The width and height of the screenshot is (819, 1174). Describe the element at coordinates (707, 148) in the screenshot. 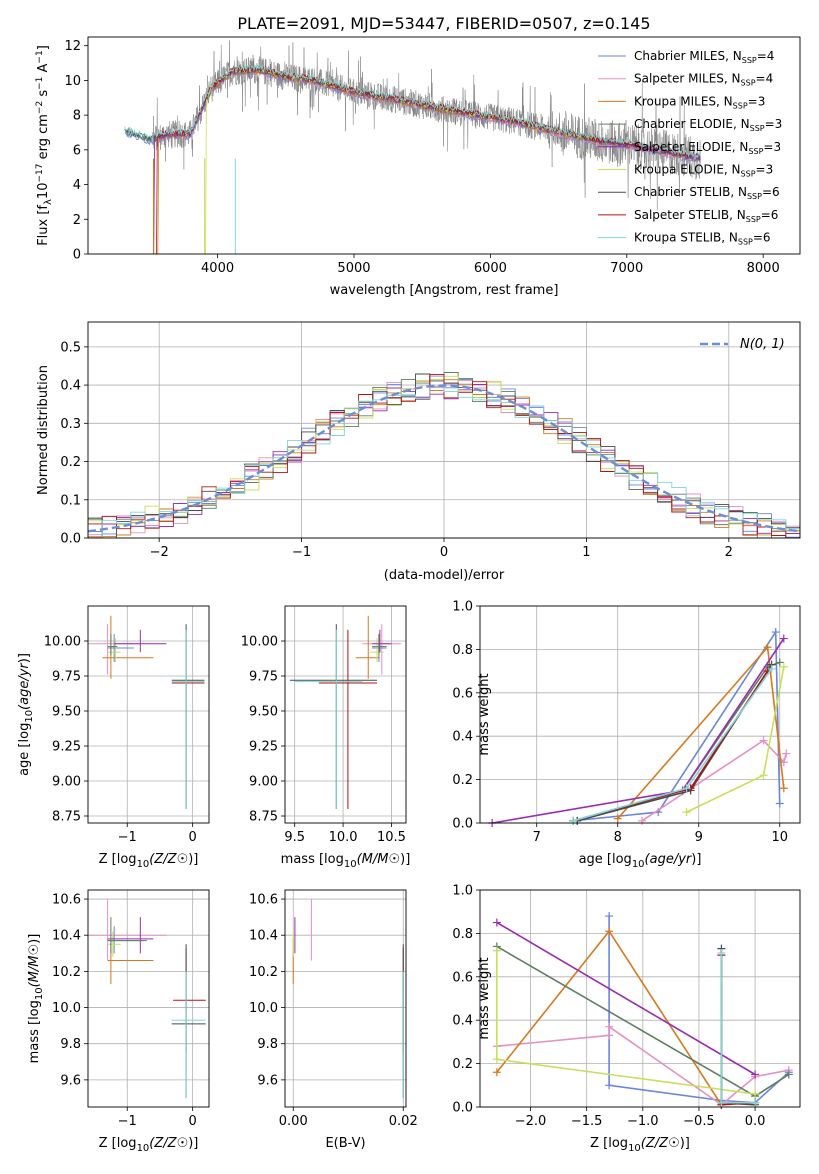

I see `legend-entry: Salpeter ELODIE, NSSP=3` at that location.